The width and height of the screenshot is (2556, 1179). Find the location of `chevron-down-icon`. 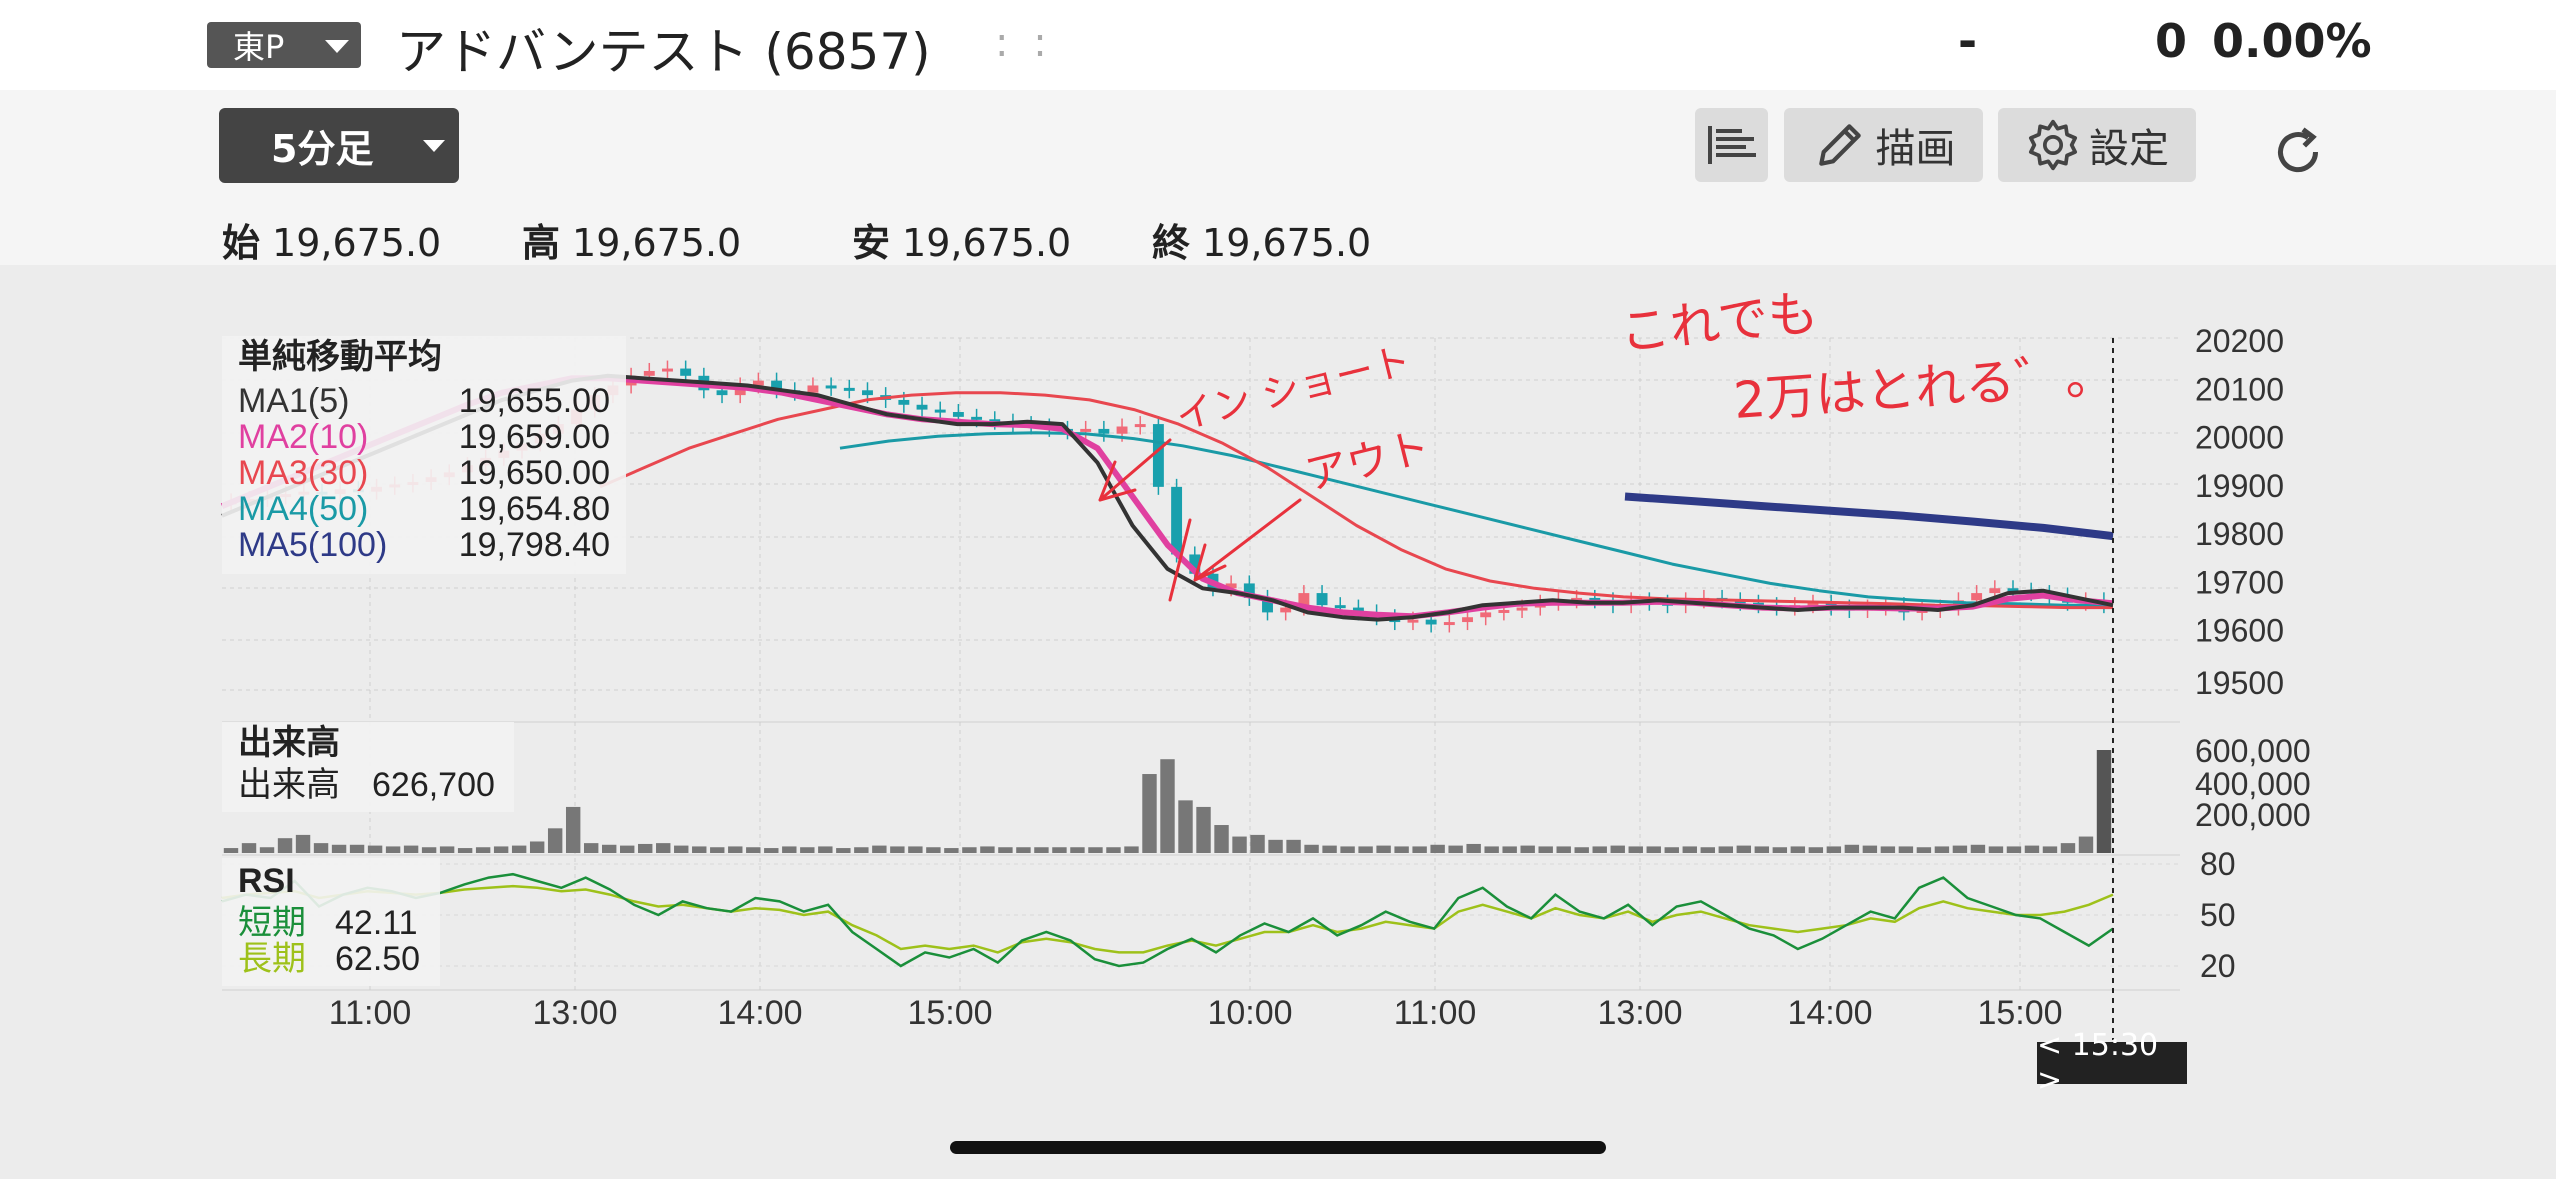

chevron-down-icon is located at coordinates (337, 46).